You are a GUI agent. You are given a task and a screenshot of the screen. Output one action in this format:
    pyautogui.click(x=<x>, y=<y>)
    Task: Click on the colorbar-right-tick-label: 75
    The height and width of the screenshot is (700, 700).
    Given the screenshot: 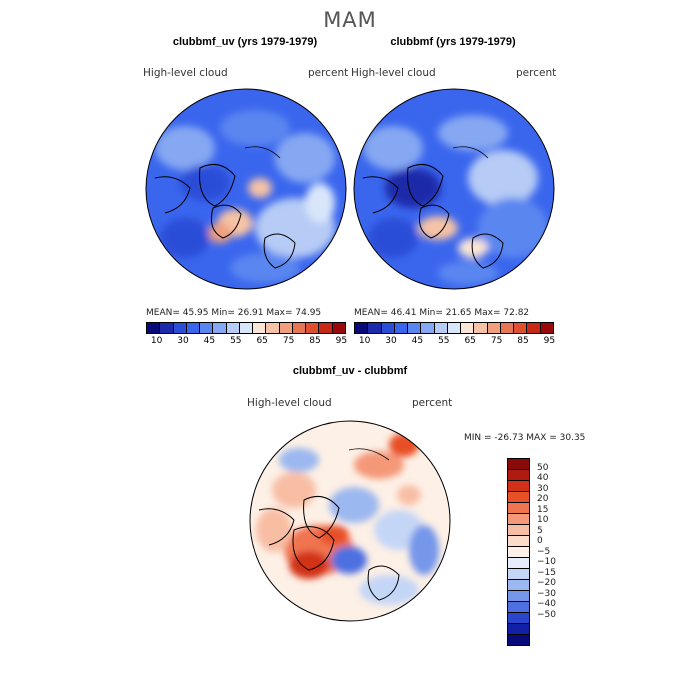 What is the action you would take?
    pyautogui.click(x=496, y=341)
    